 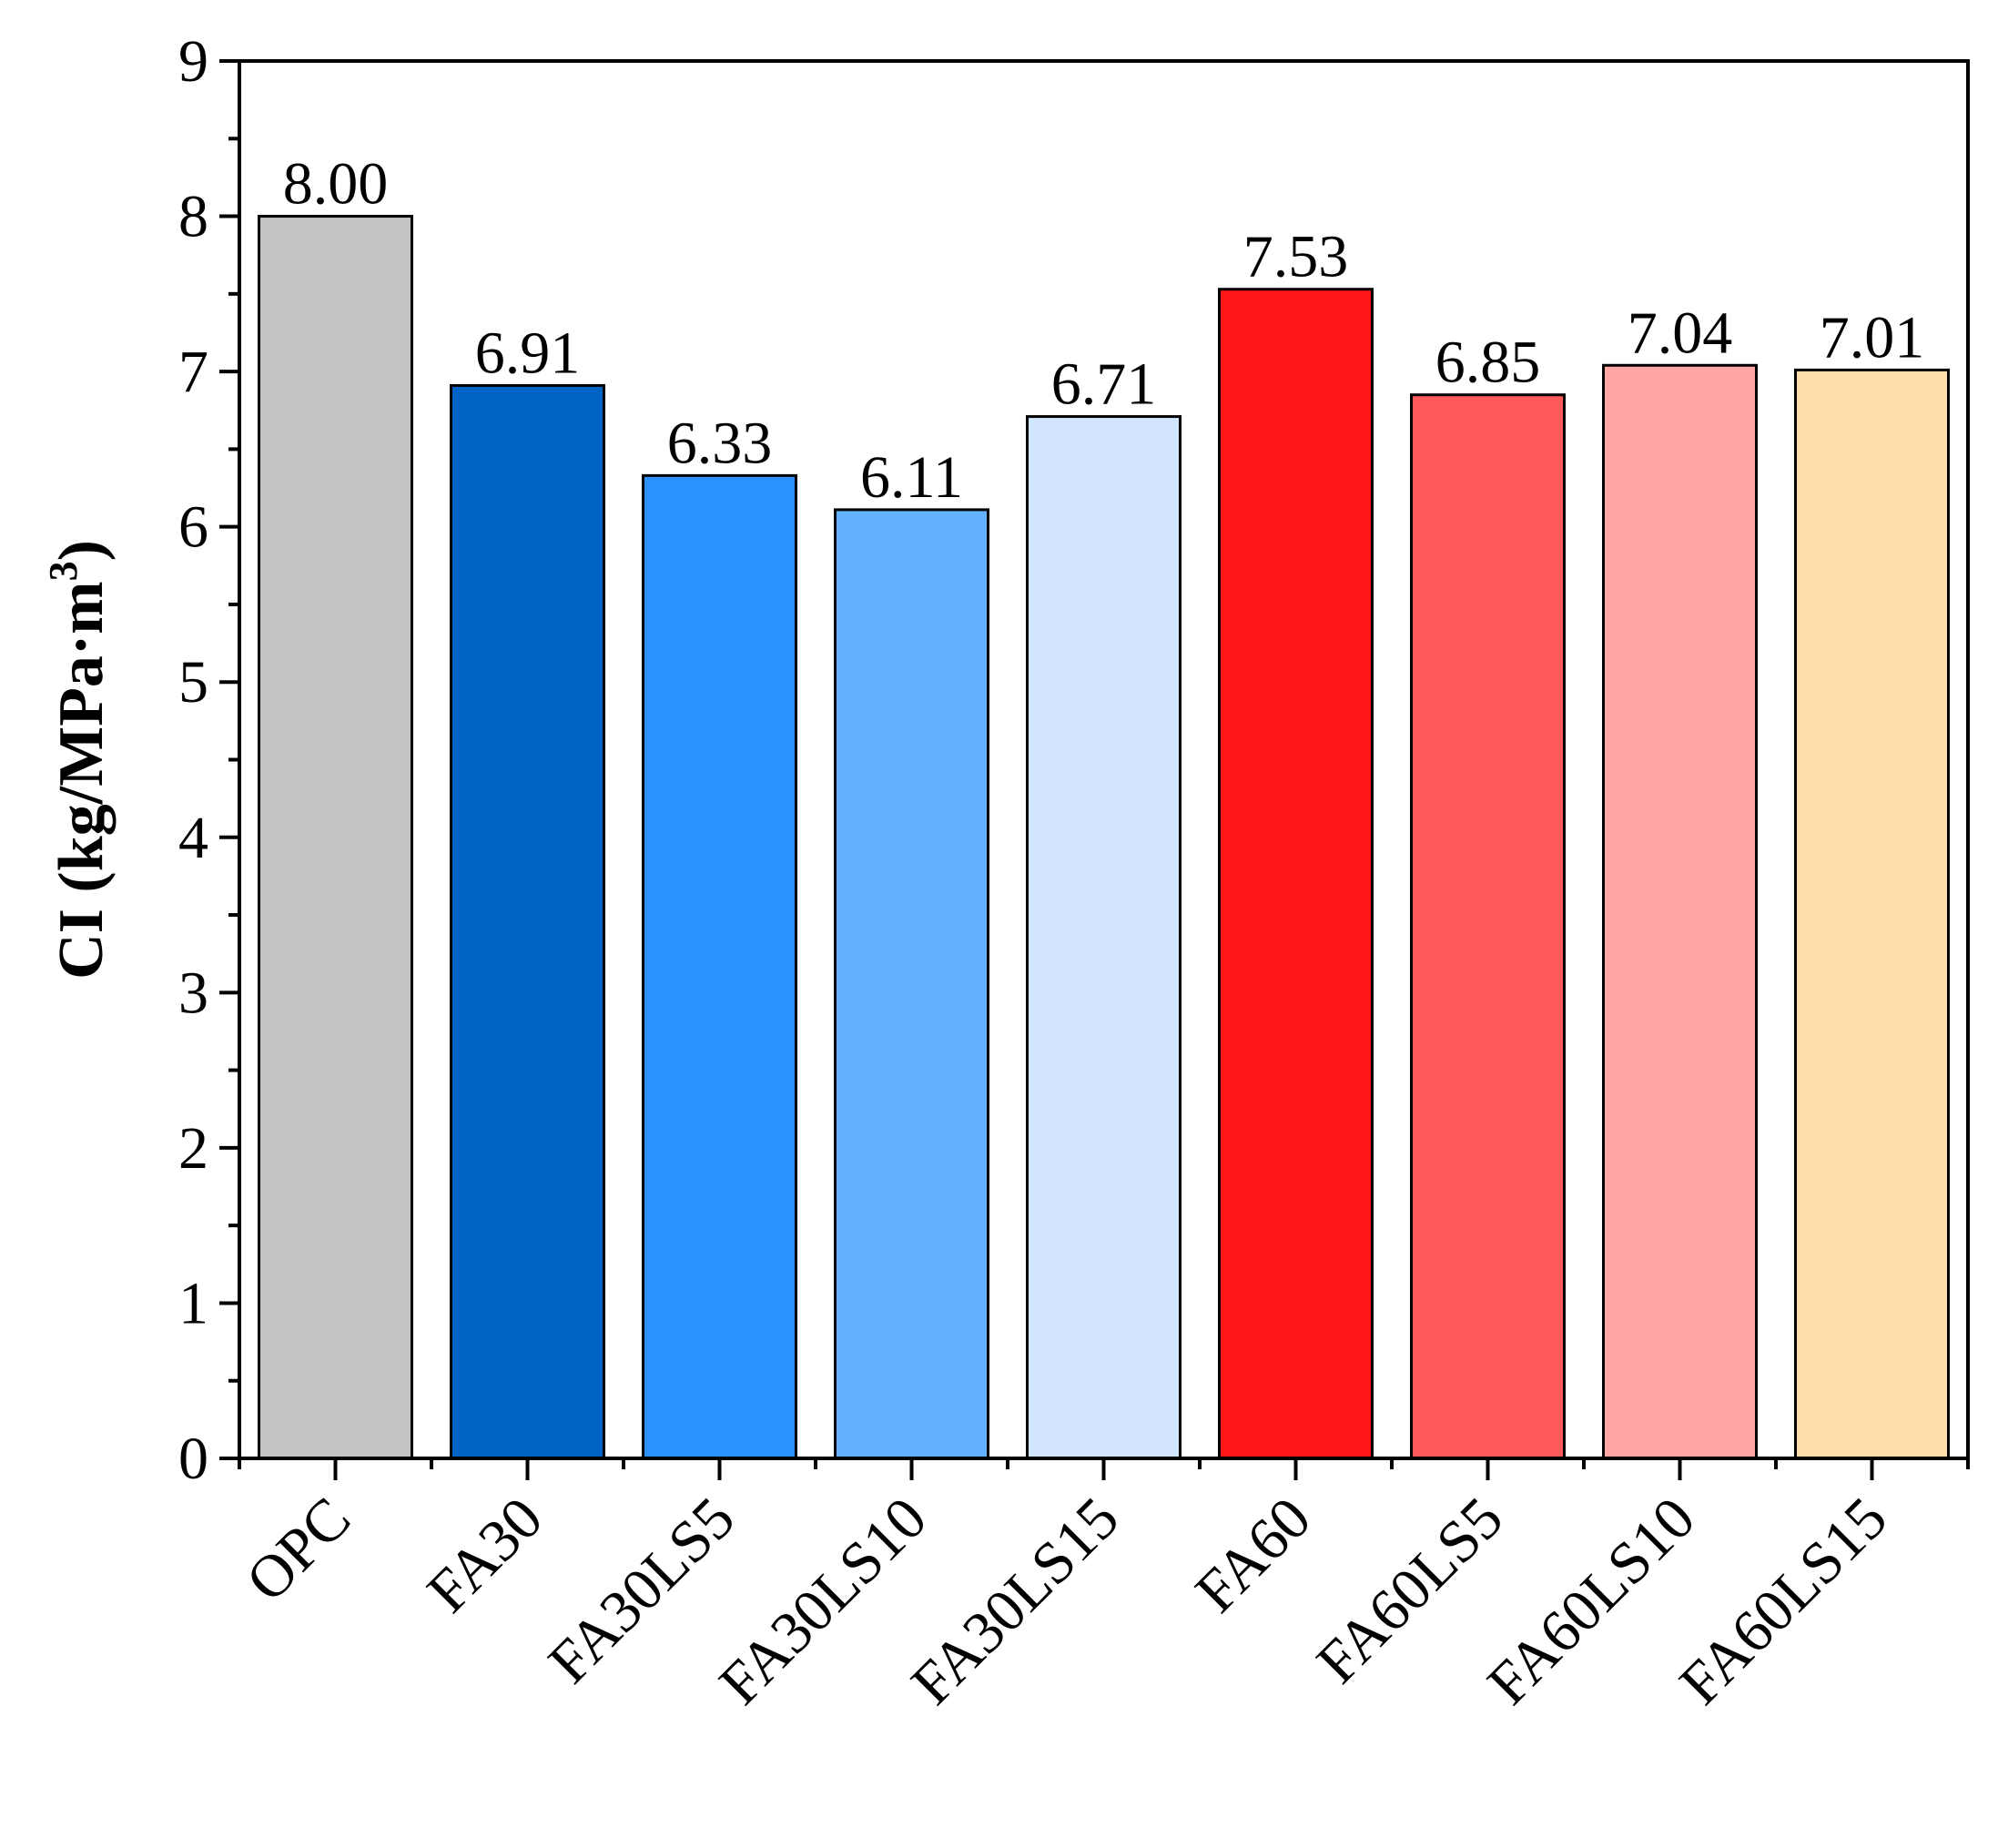 I want to click on y-tick-label: 6, so click(x=193, y=527).